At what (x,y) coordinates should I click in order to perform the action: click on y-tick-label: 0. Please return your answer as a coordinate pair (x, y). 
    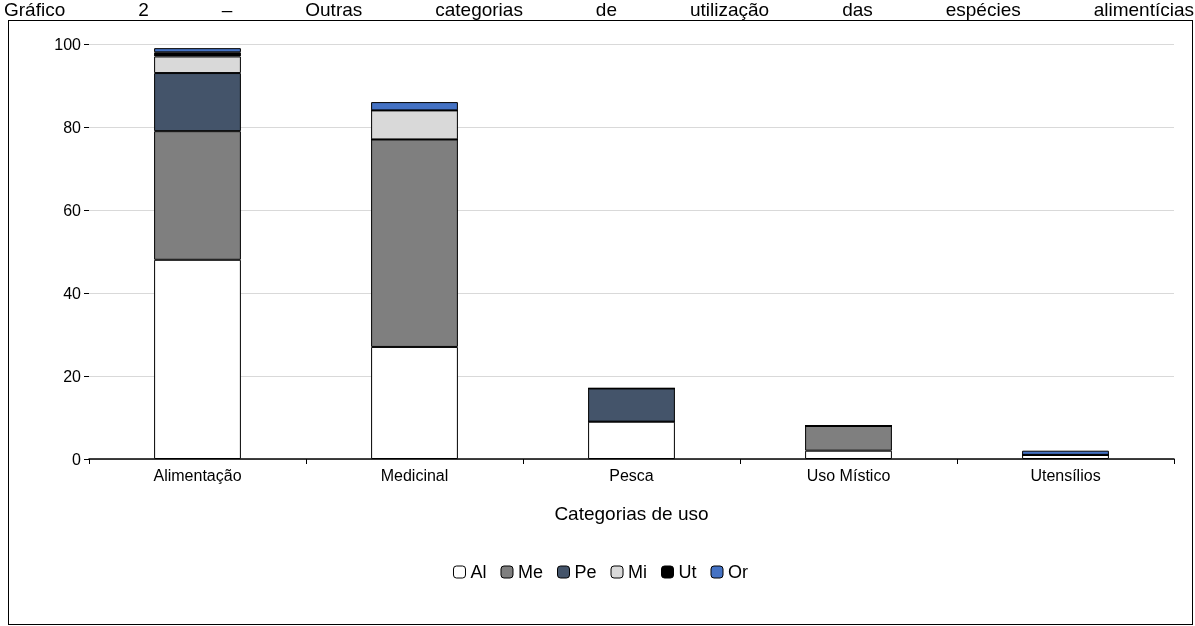
    Looking at the image, I should click on (77, 459).